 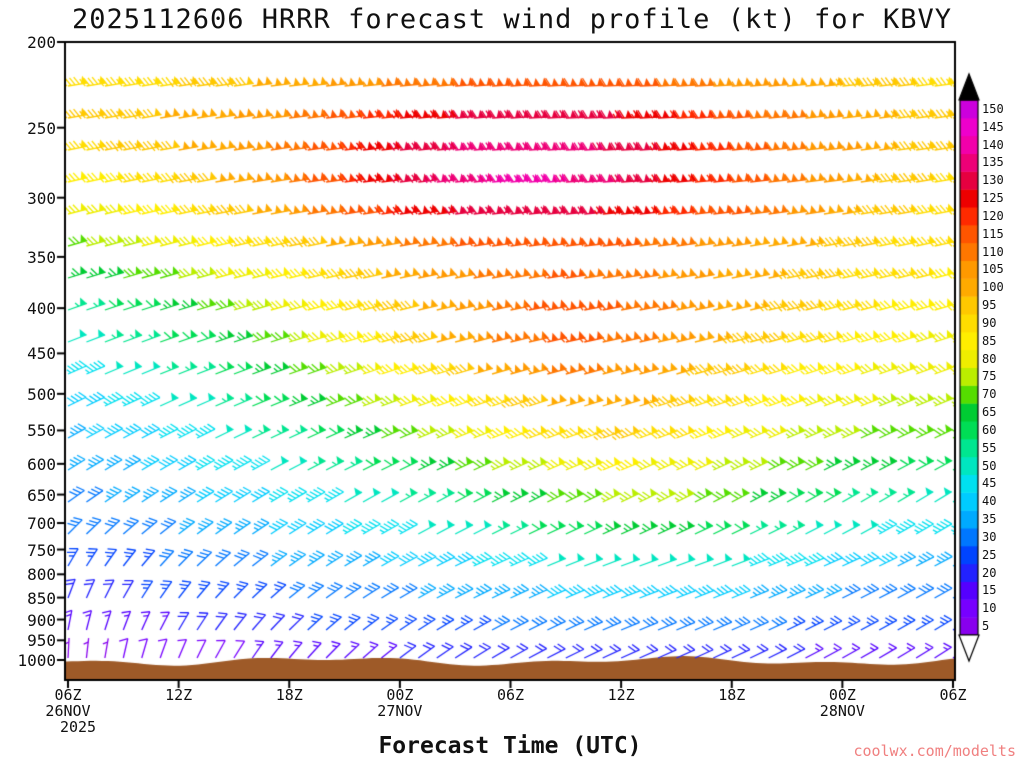 I want to click on pressure-tick-label: 900, so click(x=41, y=620).